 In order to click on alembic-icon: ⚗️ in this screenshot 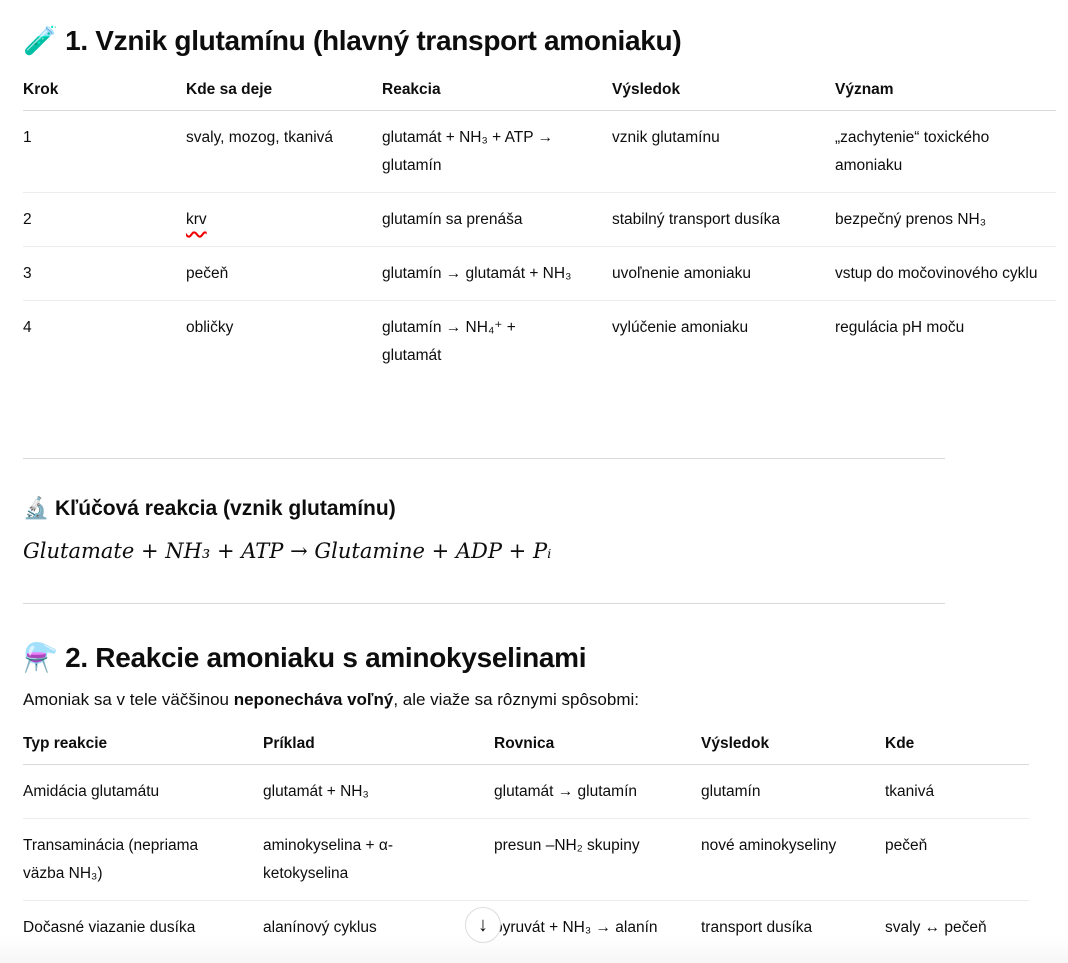, I will do `click(40, 657)`.